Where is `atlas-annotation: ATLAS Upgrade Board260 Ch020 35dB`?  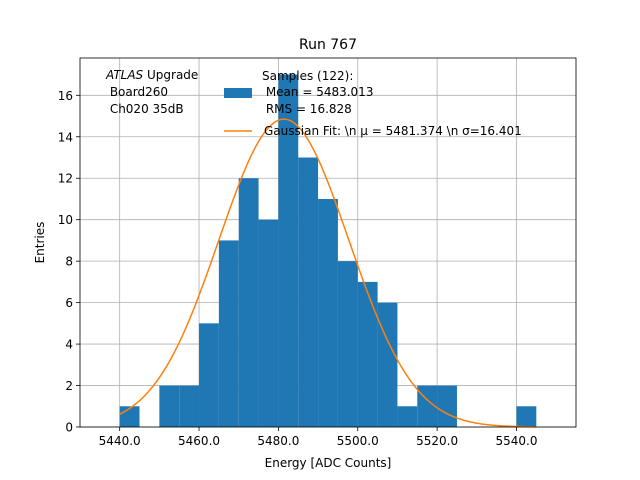
atlas-annotation: ATLAS Upgrade Board260 Ch020 35dB is located at coordinates (151, 92).